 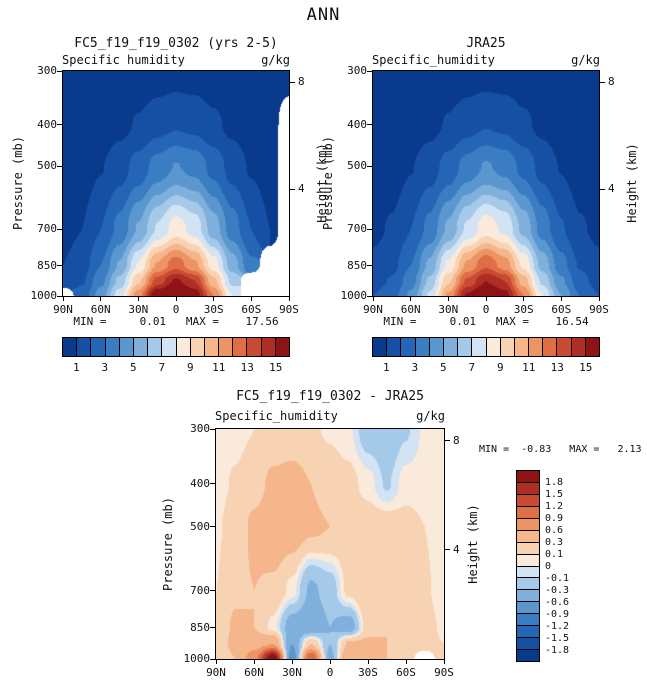 What do you see at coordinates (456, 440) in the screenshot?
I see `height-tick-label: 8` at bounding box center [456, 440].